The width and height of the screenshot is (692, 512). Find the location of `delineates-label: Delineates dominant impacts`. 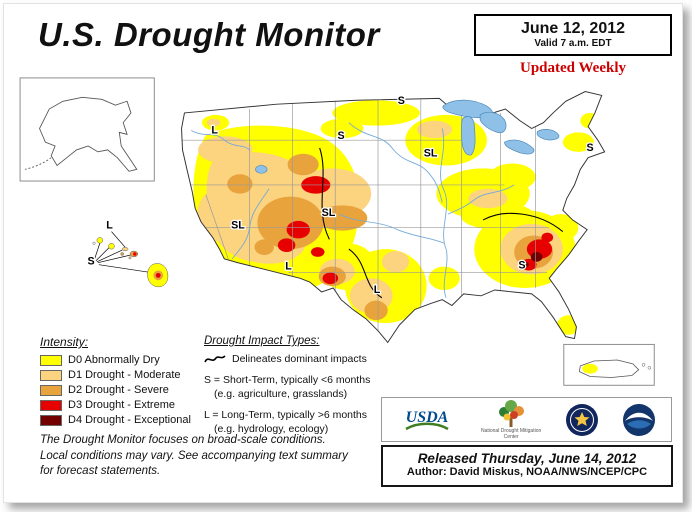

delineates-label: Delineates dominant impacts is located at coordinates (299, 359).